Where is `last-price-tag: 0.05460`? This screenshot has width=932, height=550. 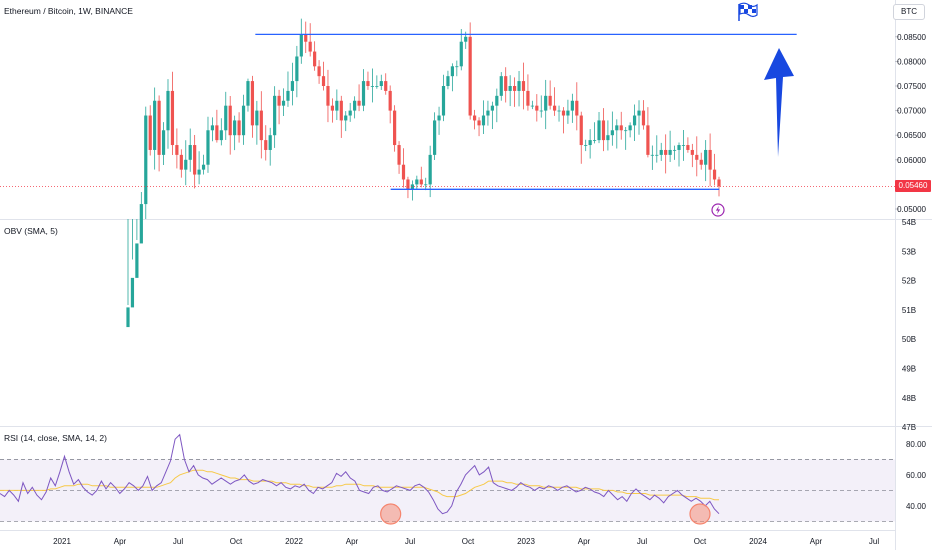
last-price-tag: 0.05460 is located at coordinates (913, 186).